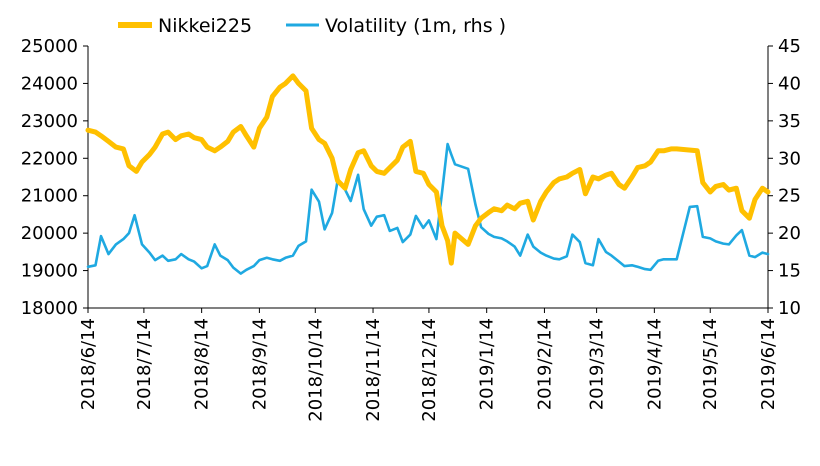 Image resolution: width=820 pixels, height=466 pixels. Describe the element at coordinates (597, 364) in the screenshot. I see `x-tick-label: 2019/3/14` at that location.